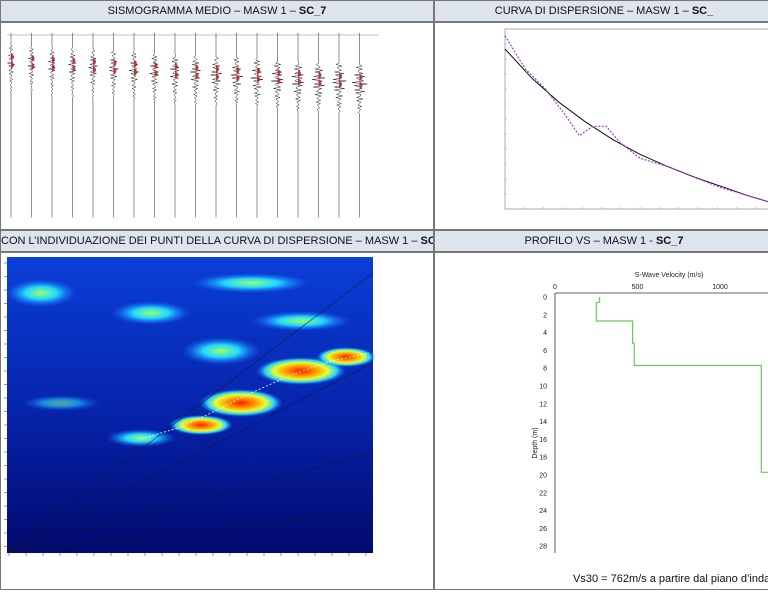 The width and height of the screenshot is (768, 614). I want to click on dispersion-observed-curve, so click(636, 119).